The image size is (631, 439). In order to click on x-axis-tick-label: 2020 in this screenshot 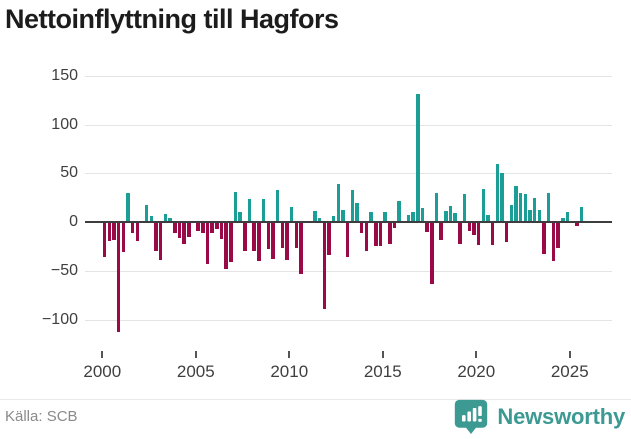, I will do `click(476, 371)`.